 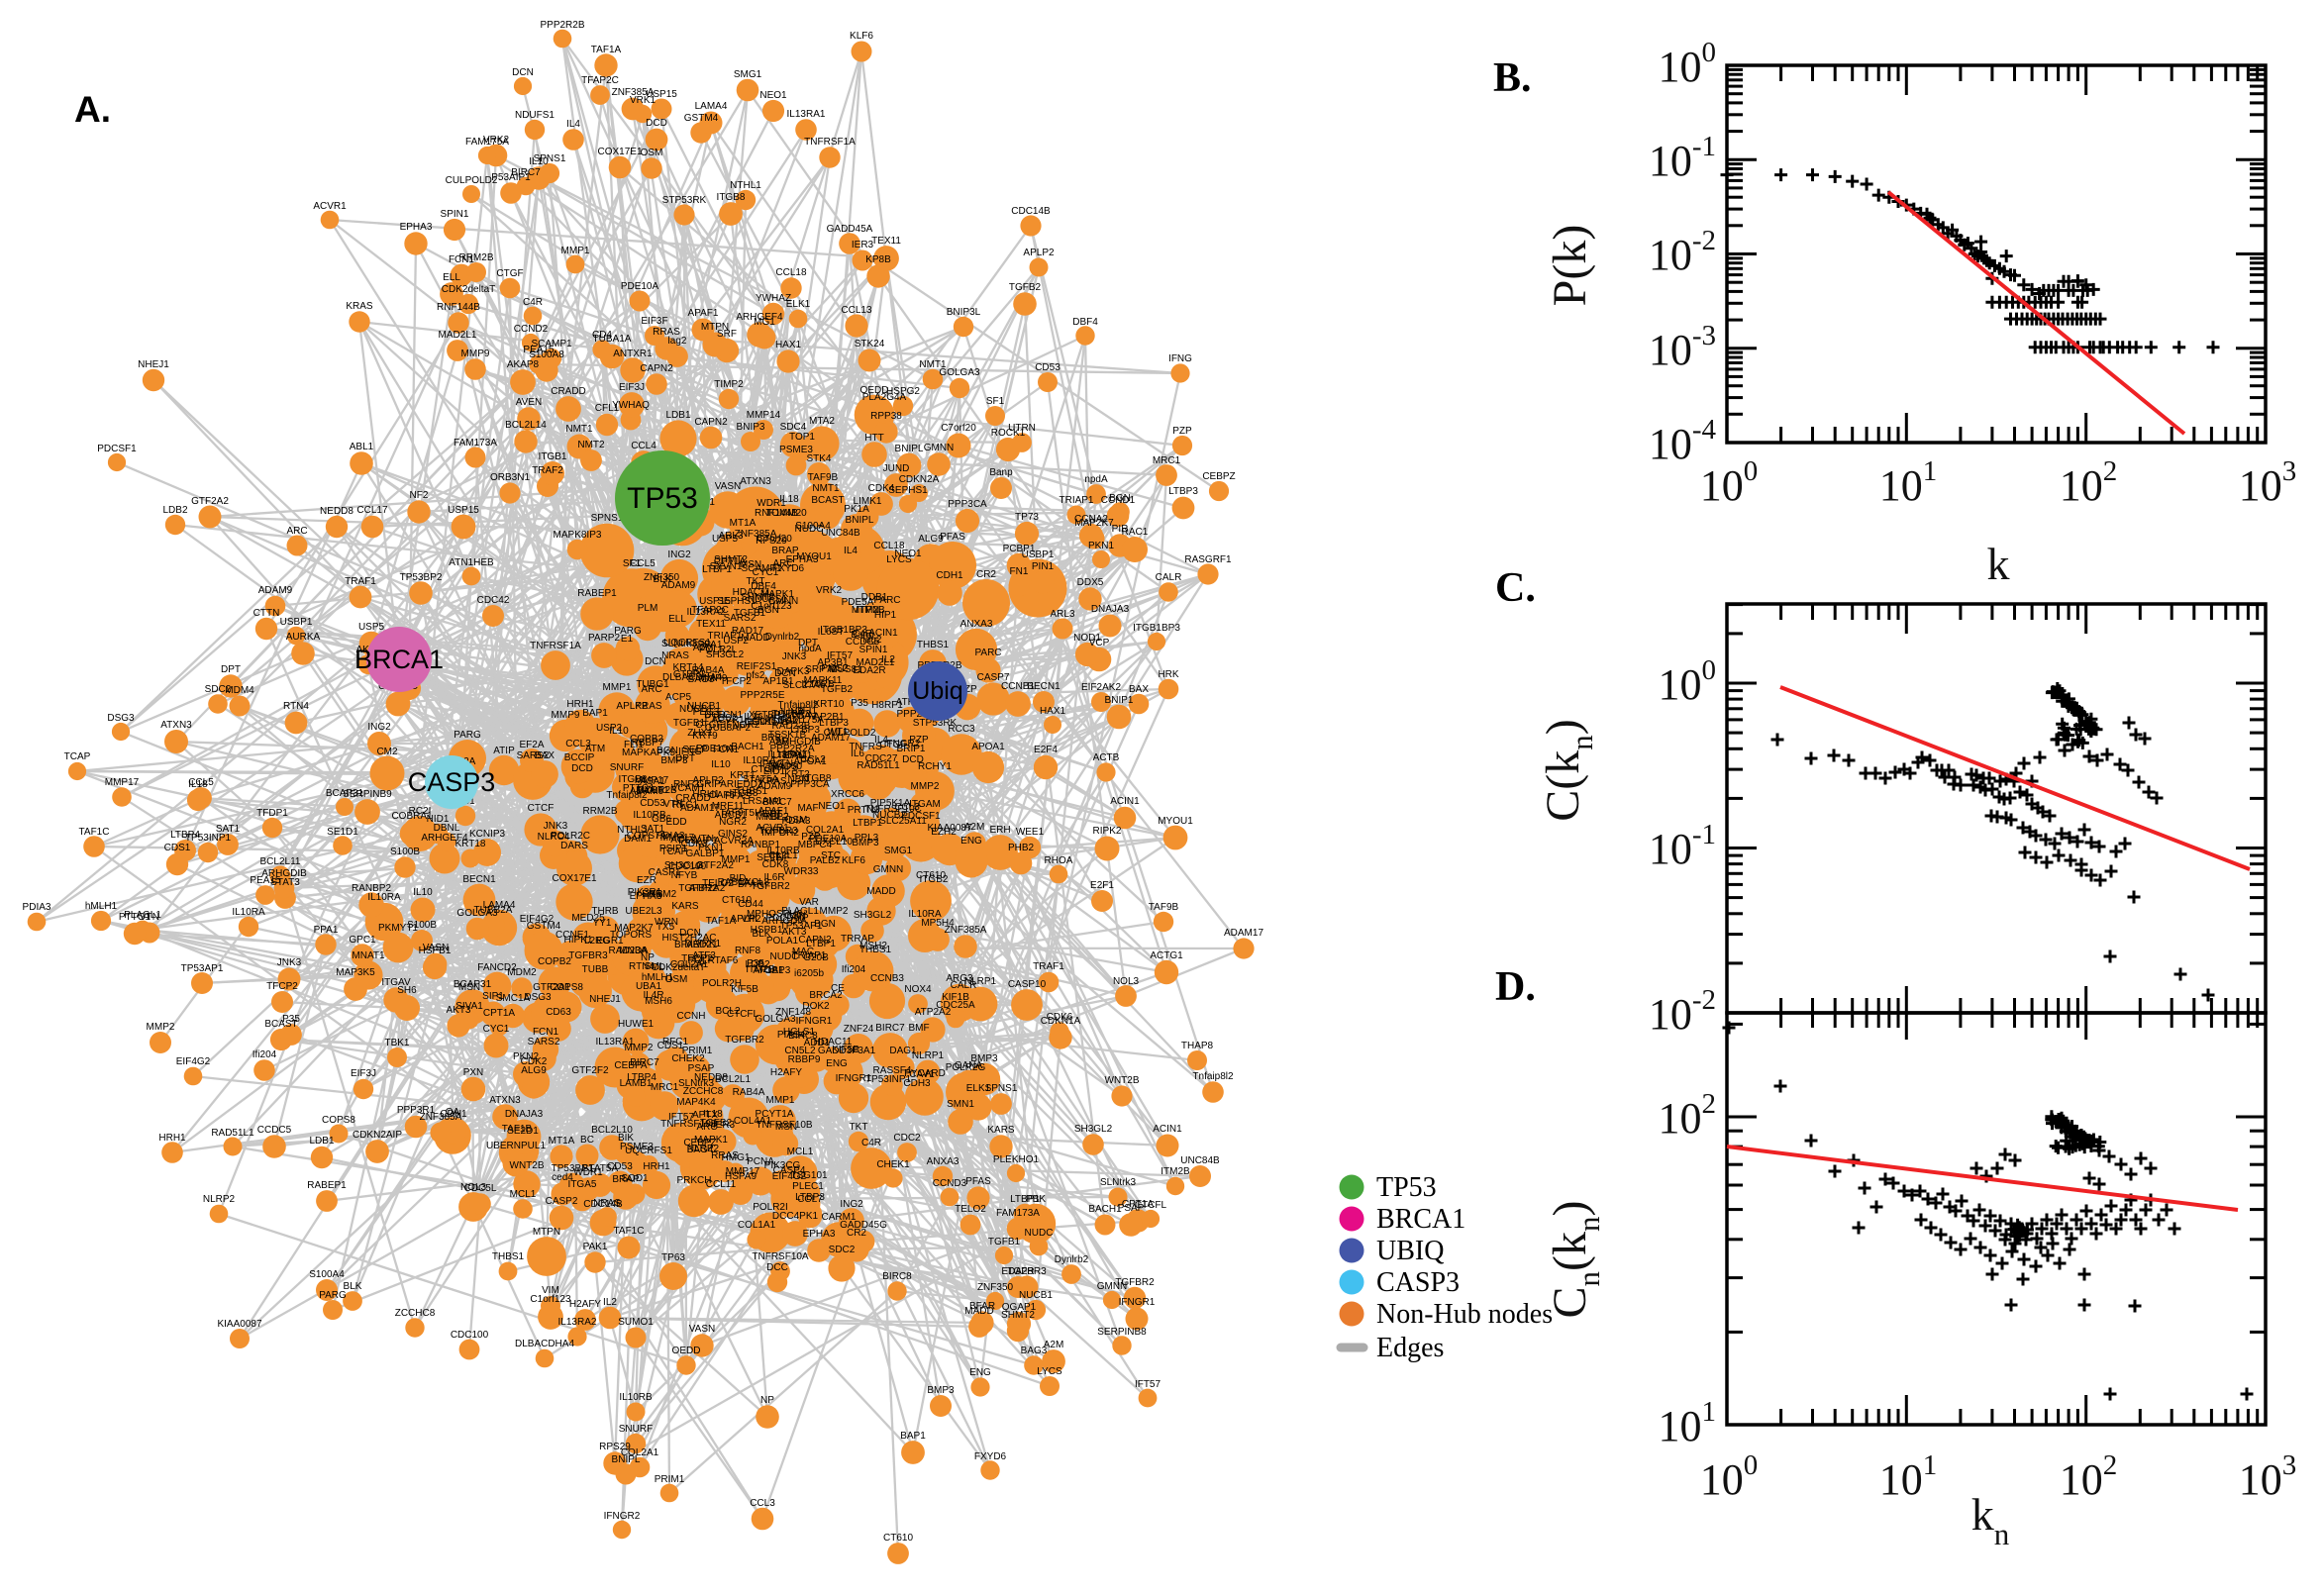 I want to click on svg-text: CCNB3, so click(x=887, y=979).